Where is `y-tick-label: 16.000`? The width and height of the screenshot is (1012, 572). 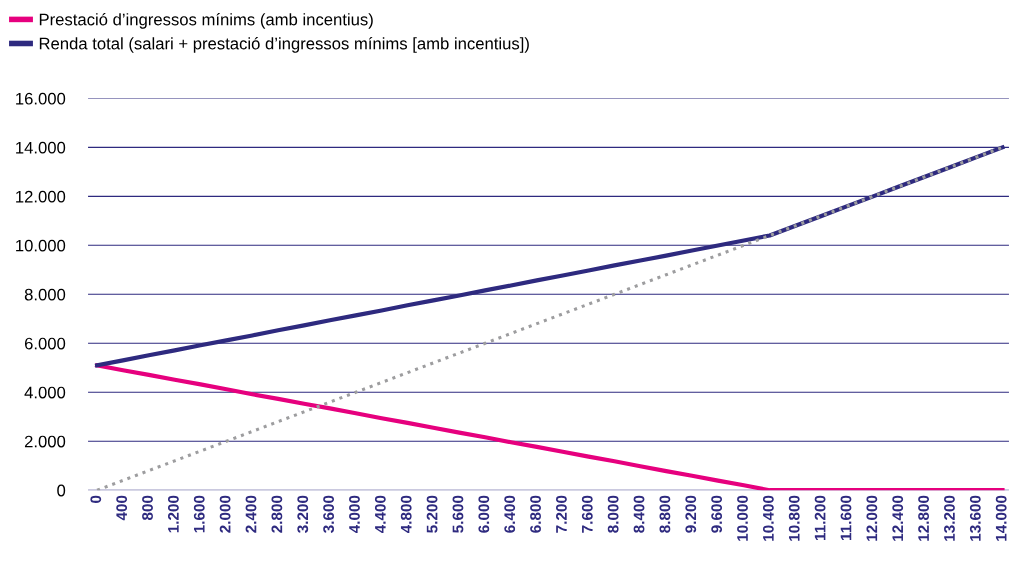 y-tick-label: 16.000 is located at coordinates (41, 98).